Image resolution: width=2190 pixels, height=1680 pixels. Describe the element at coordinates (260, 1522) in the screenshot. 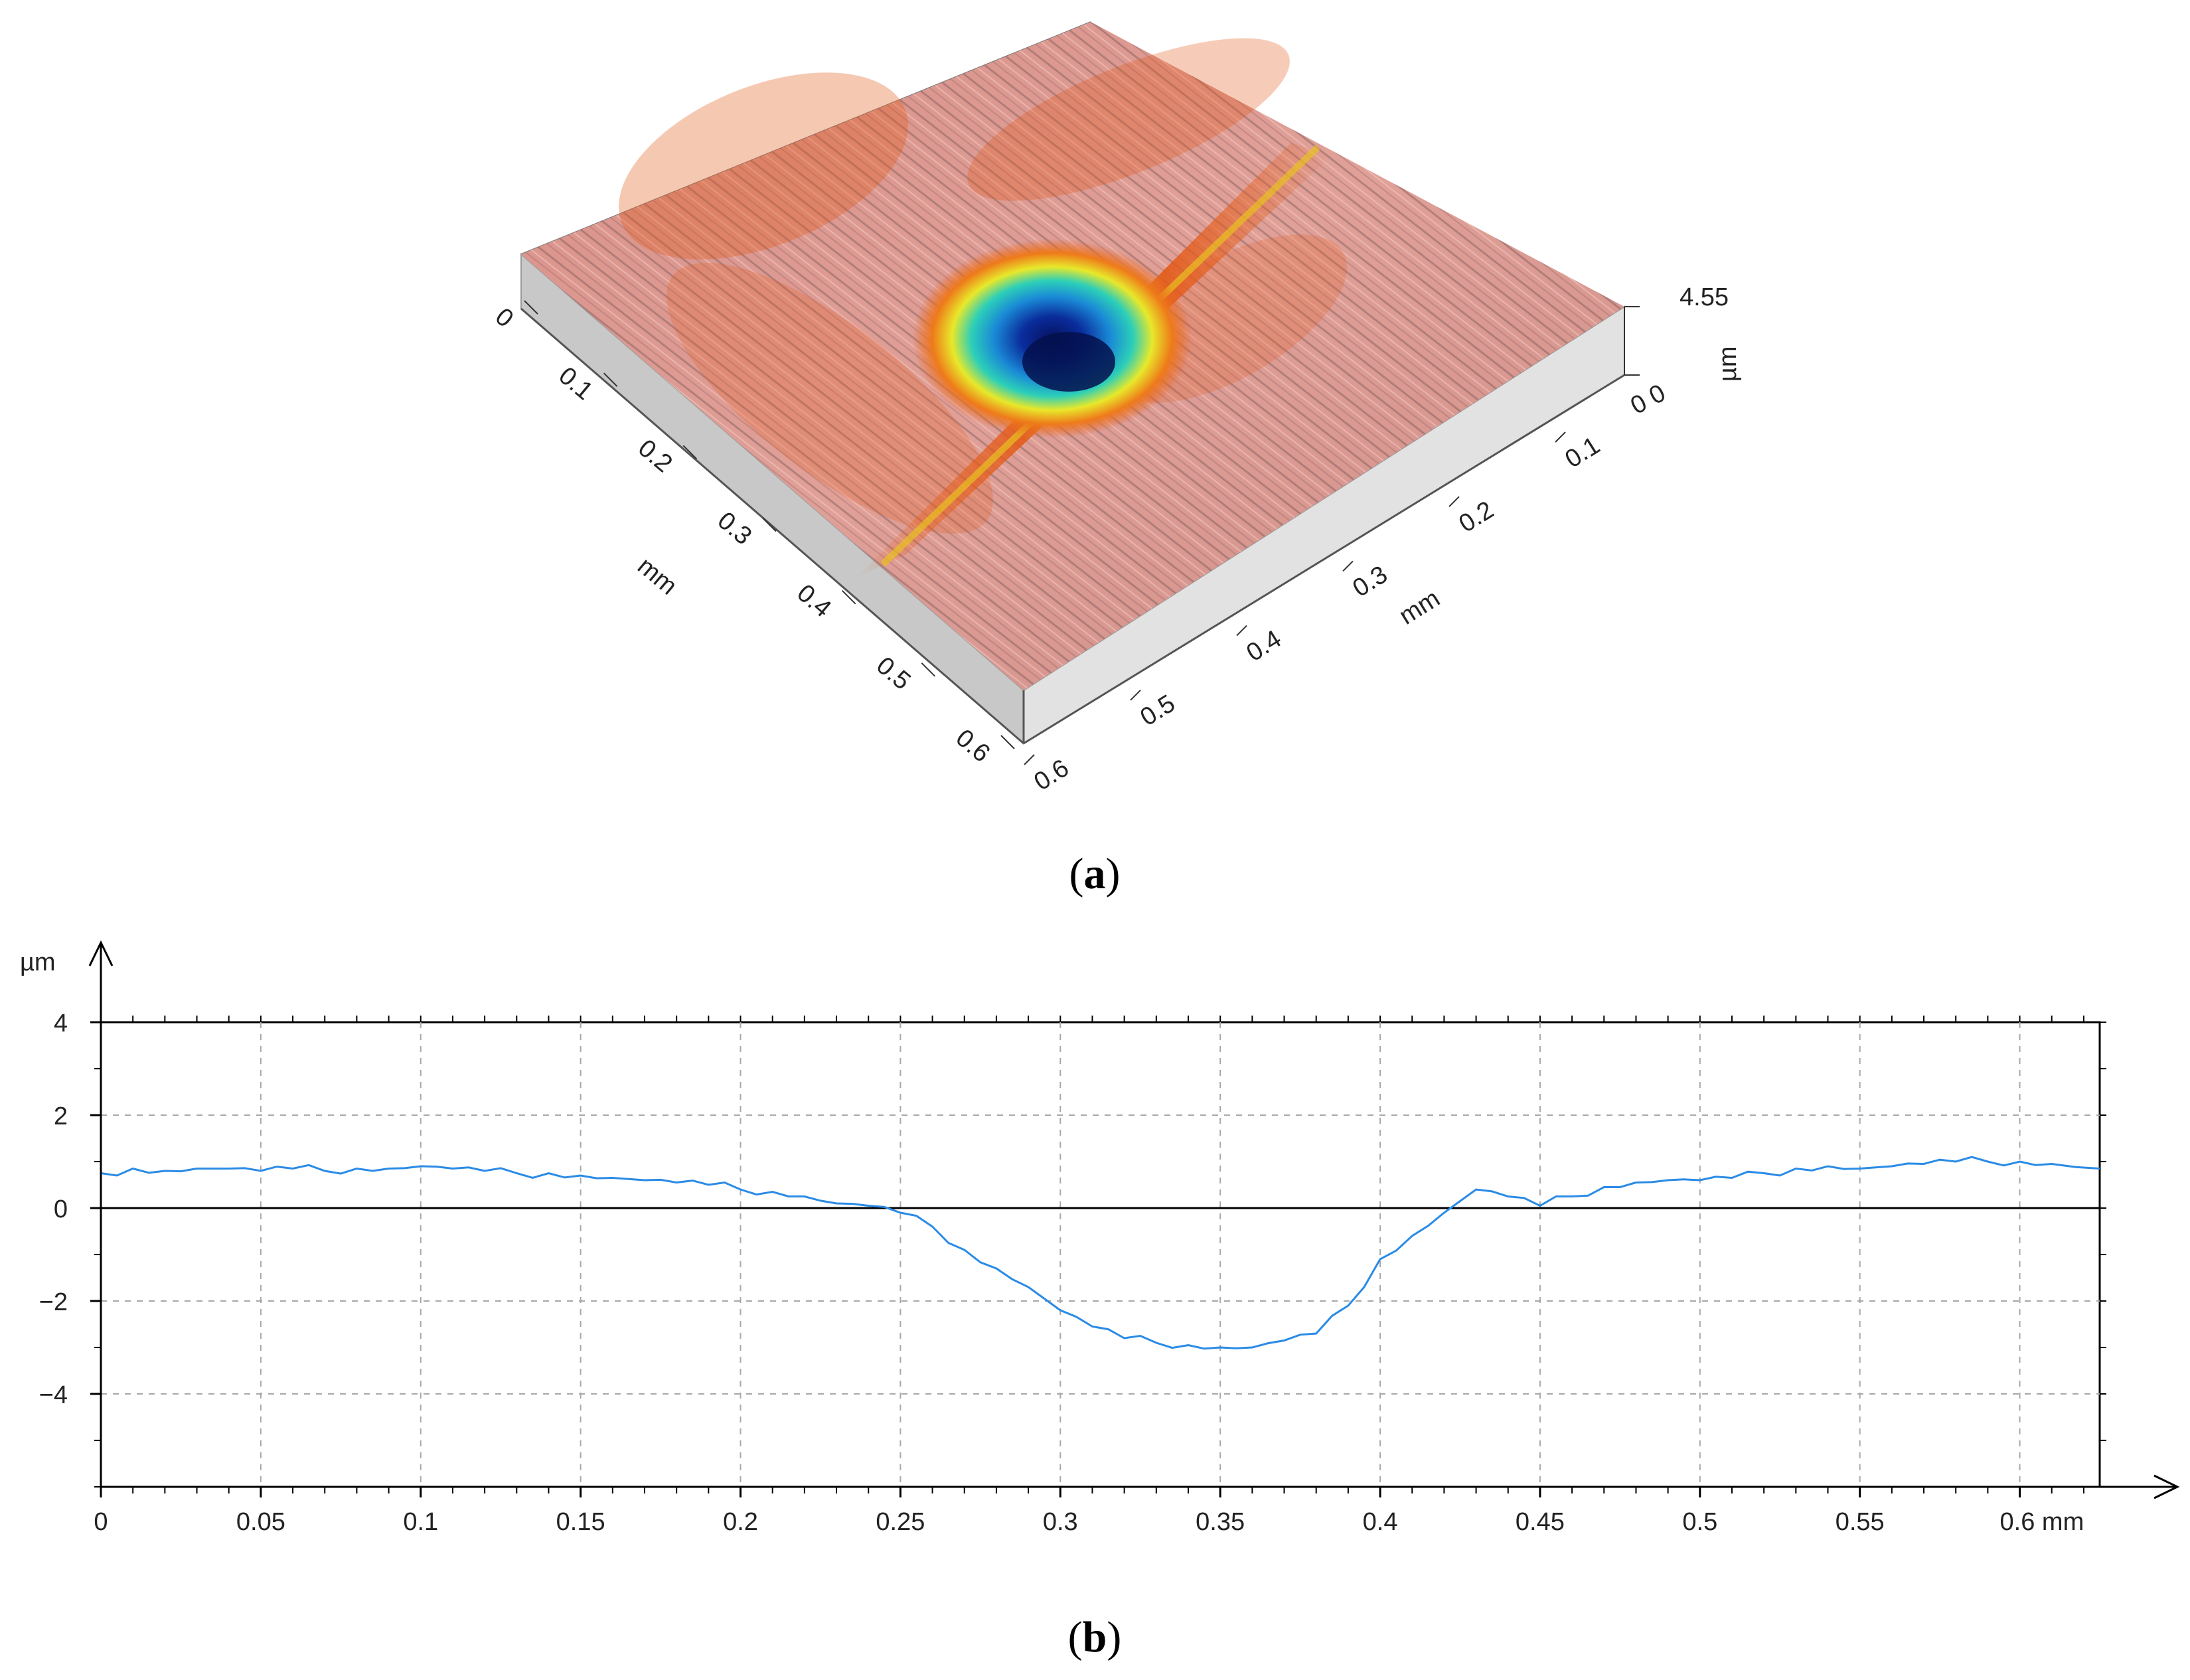

I see `profile-x-tick-label: 0.05` at that location.